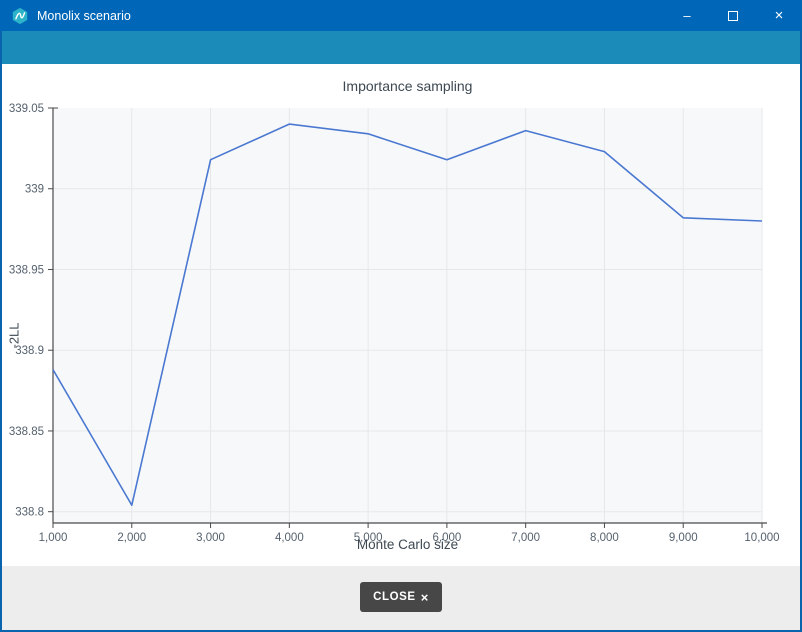 This screenshot has width=802, height=632. Describe the element at coordinates (525, 538) in the screenshot. I see `x-tick-label: 7,000` at that location.